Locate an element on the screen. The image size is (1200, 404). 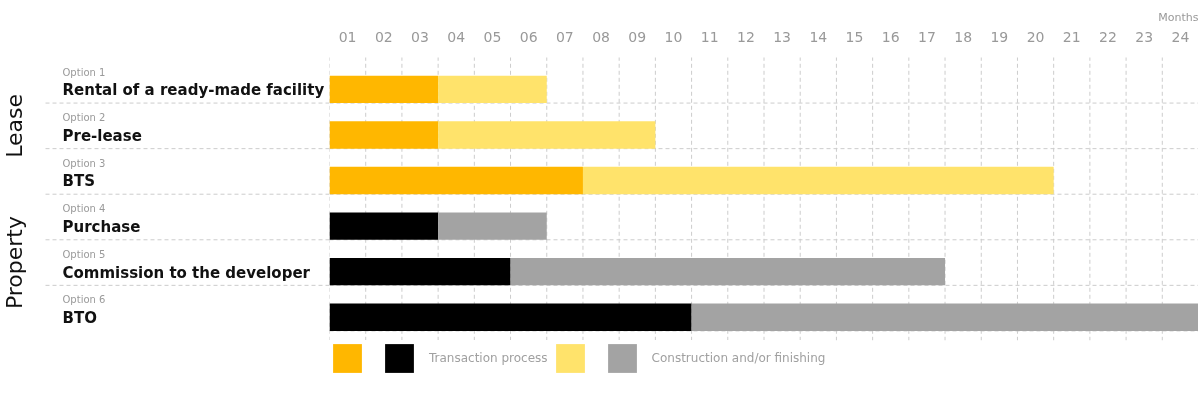
x-tick-label: 02 is located at coordinates (383, 36).